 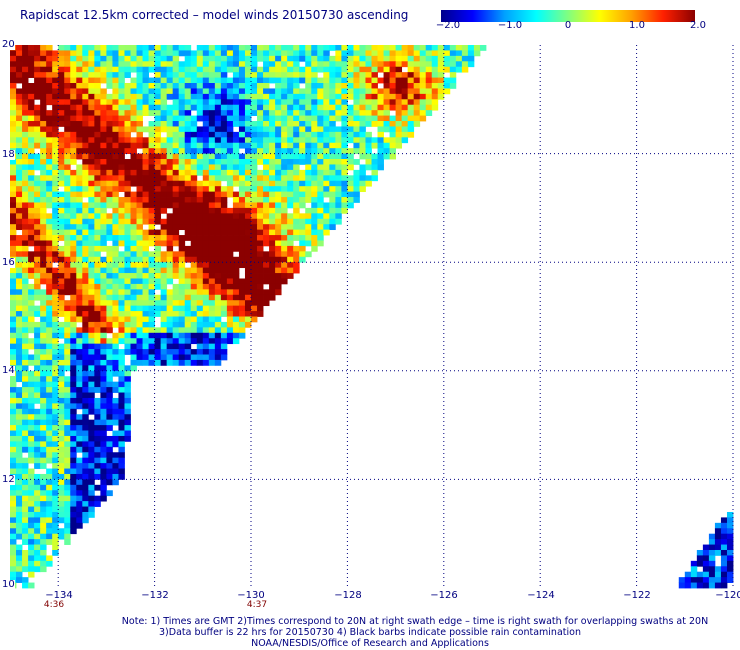 What do you see at coordinates (637, 25) in the screenshot?
I see `colorbar-label-pos1: 1.0` at bounding box center [637, 25].